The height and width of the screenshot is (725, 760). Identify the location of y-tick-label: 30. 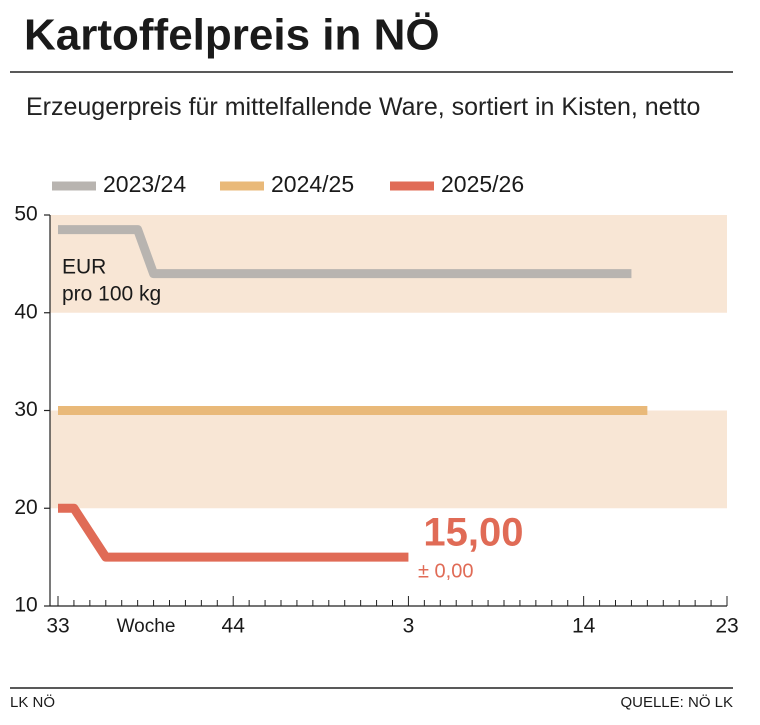
(25, 409).